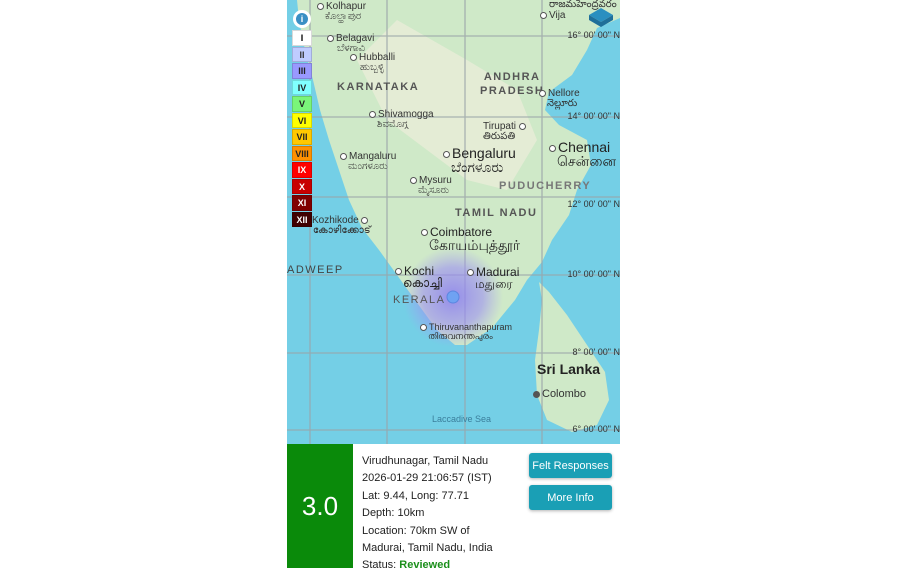 This screenshot has height=575, width=900. What do you see at coordinates (593, 116) in the screenshot?
I see `grid-label-14n: 14° 00' 00" N` at bounding box center [593, 116].